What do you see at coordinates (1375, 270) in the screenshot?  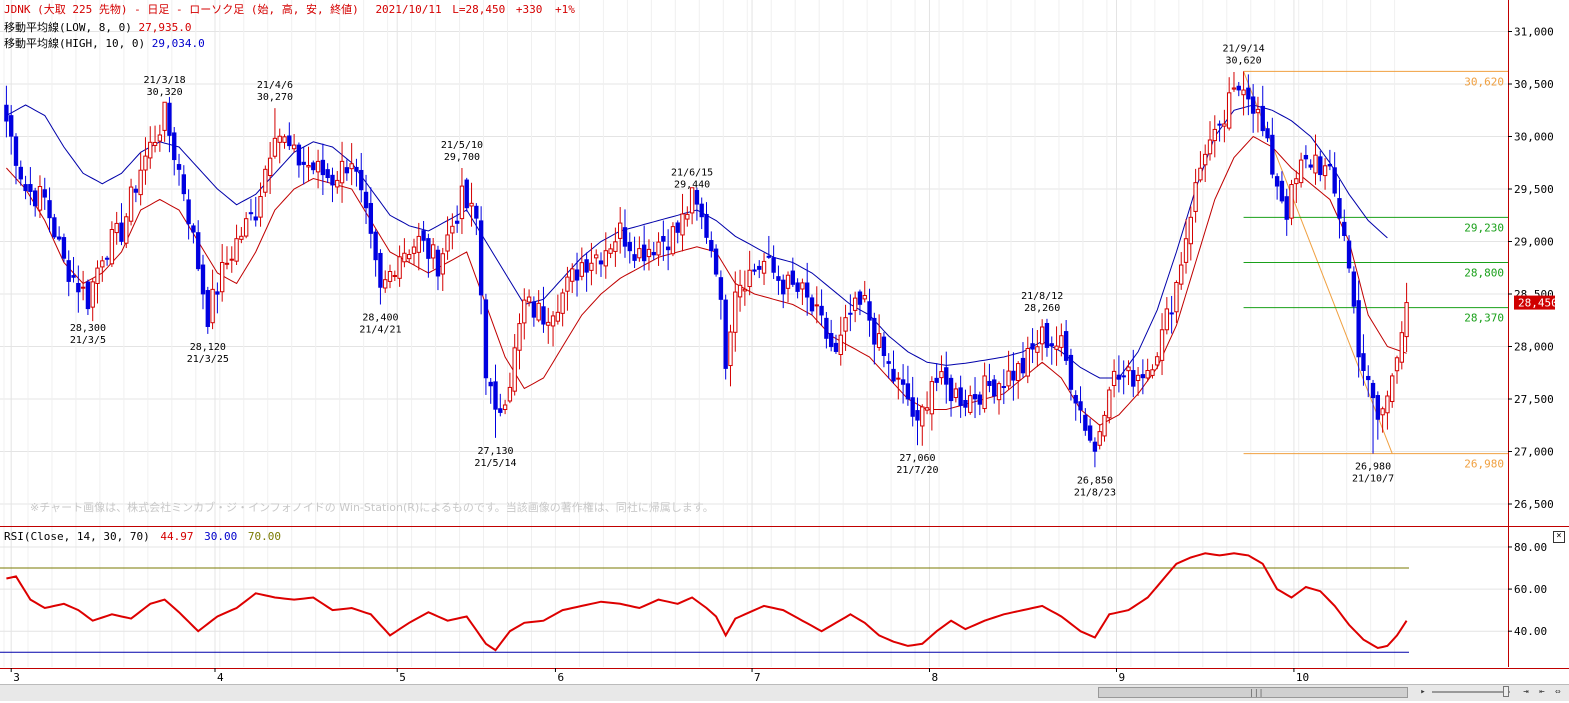 I see `fibonacci-retracement: 30,620 29,230 28,800 28,370 26,980` at bounding box center [1375, 270].